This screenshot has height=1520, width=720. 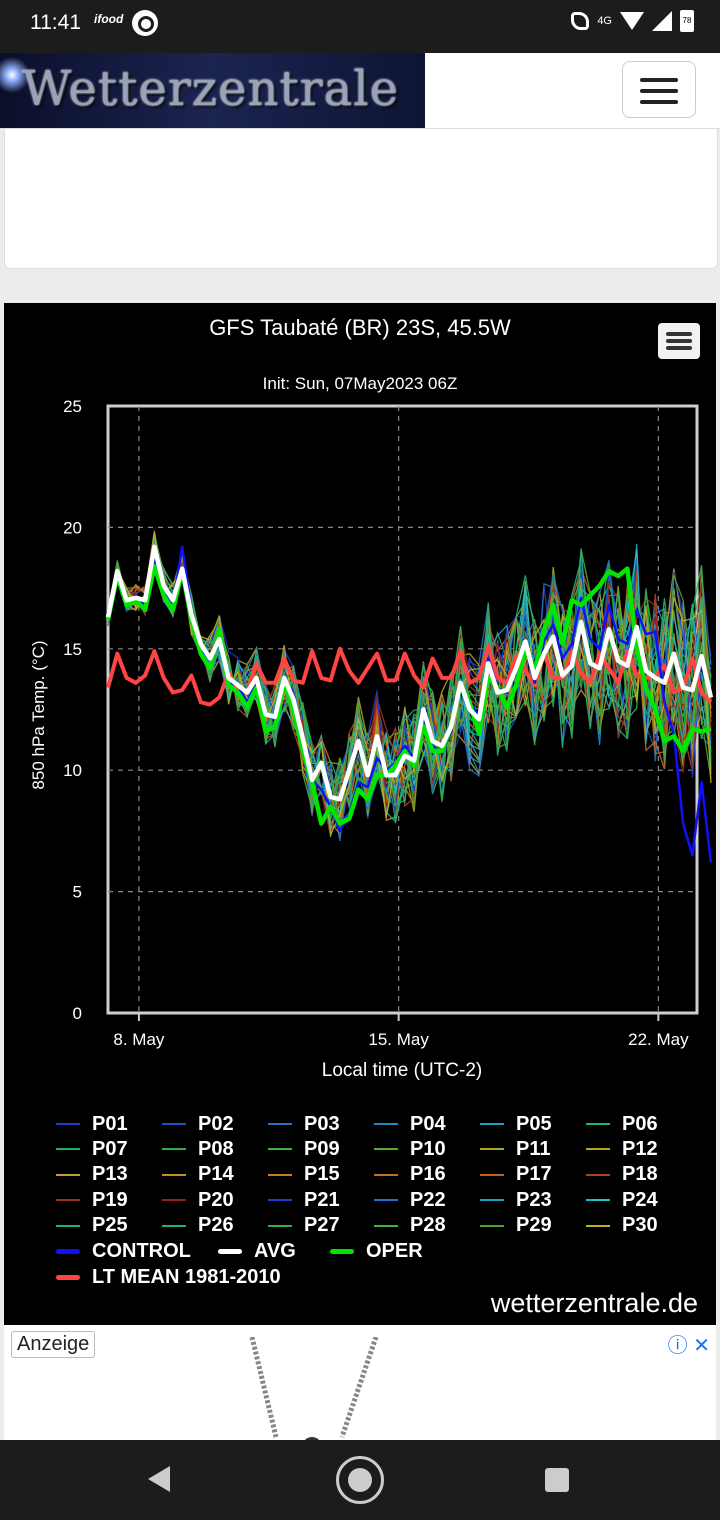 I want to click on ad-info-close-icon: ⓘ ✕, so click(x=688, y=1346).